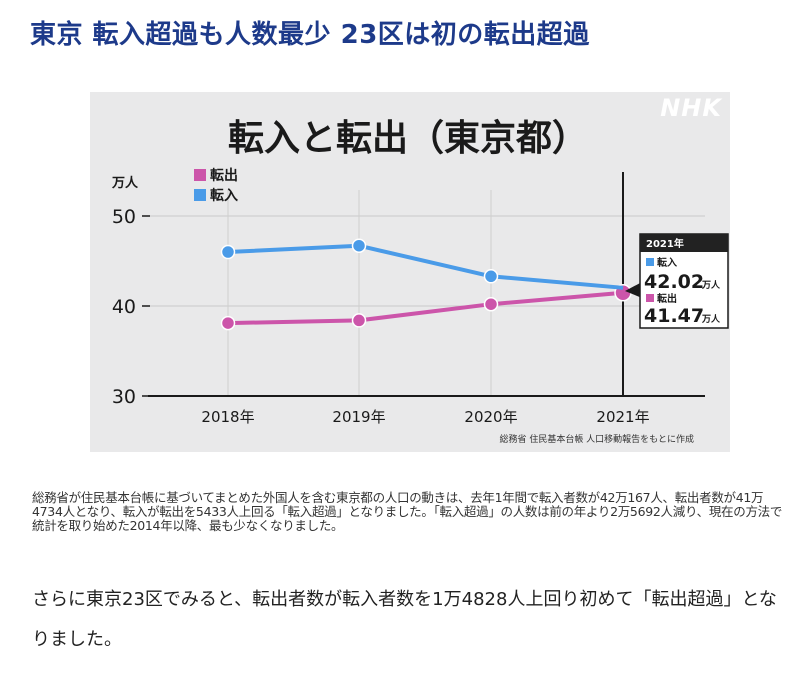 Image resolution: width=795 pixels, height=683 pixels. Describe the element at coordinates (425, 308) in the screenshot. I see `series-line-転出` at that location.